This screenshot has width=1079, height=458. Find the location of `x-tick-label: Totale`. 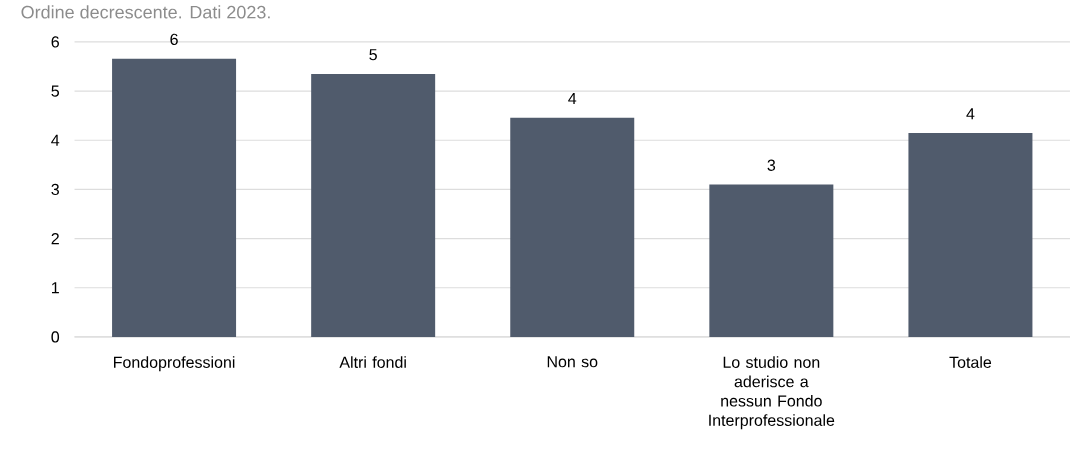

x-tick-label: Totale is located at coordinates (970, 362).